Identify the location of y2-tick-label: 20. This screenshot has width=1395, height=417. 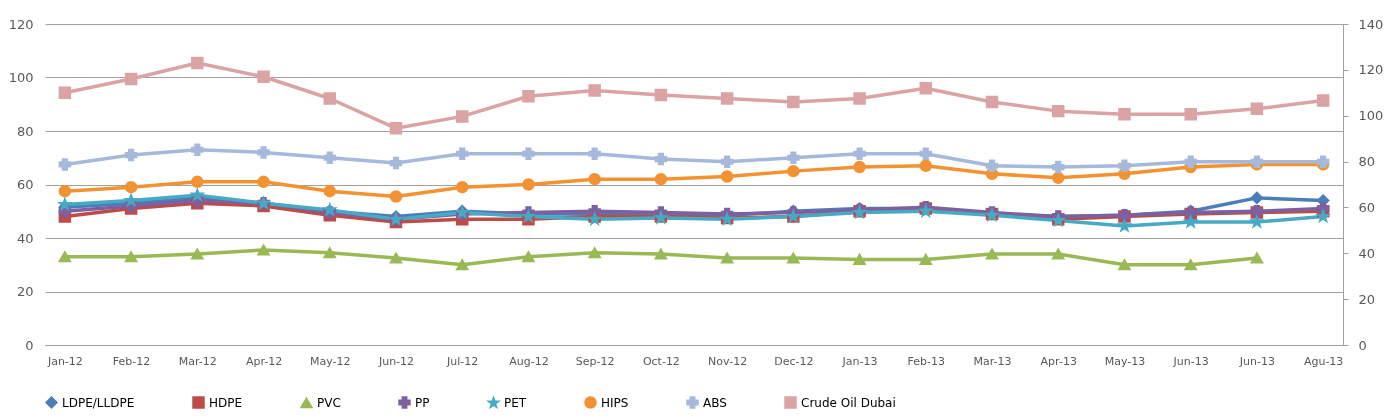
(1367, 299).